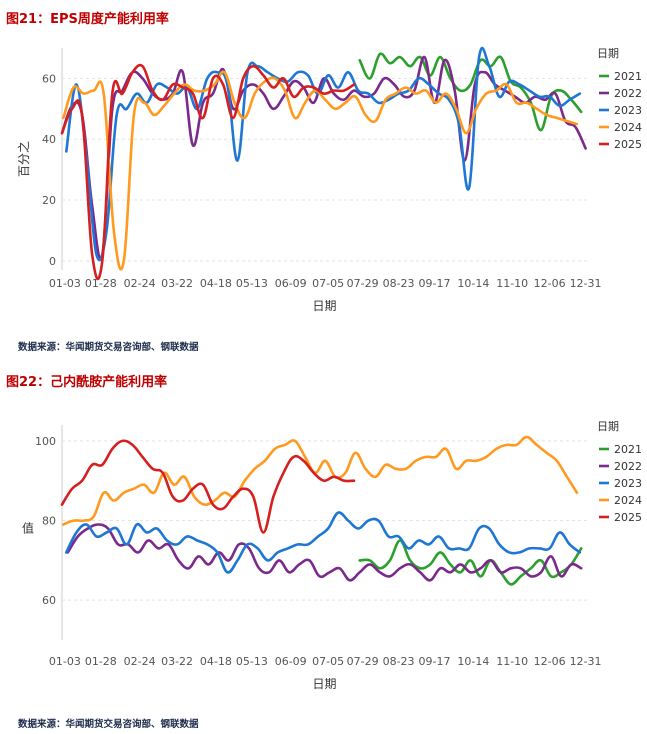 Image resolution: width=647 pixels, height=734 pixels. What do you see at coordinates (52, 261) in the screenshot?
I see `y-tick-label: 0` at bounding box center [52, 261].